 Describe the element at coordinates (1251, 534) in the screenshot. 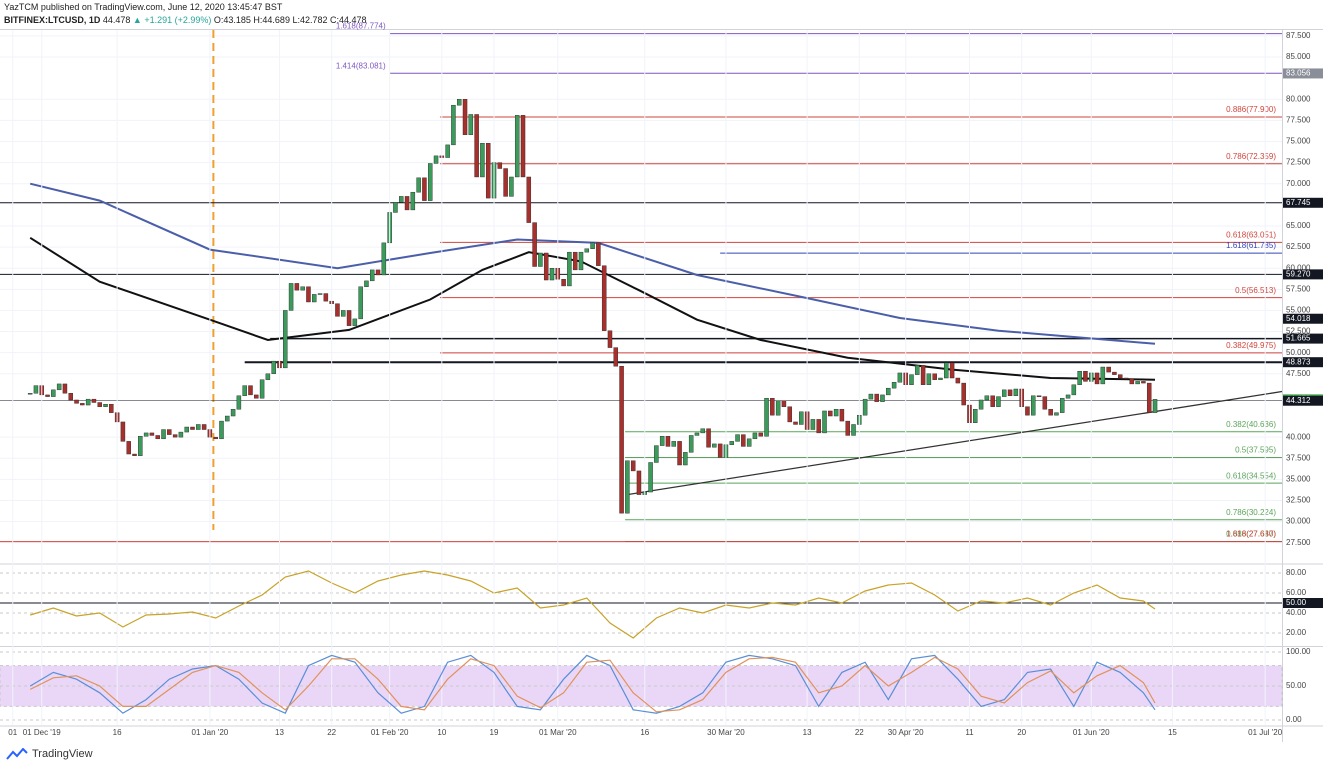

I see `fib-label: 1.618(27.630)` at that location.